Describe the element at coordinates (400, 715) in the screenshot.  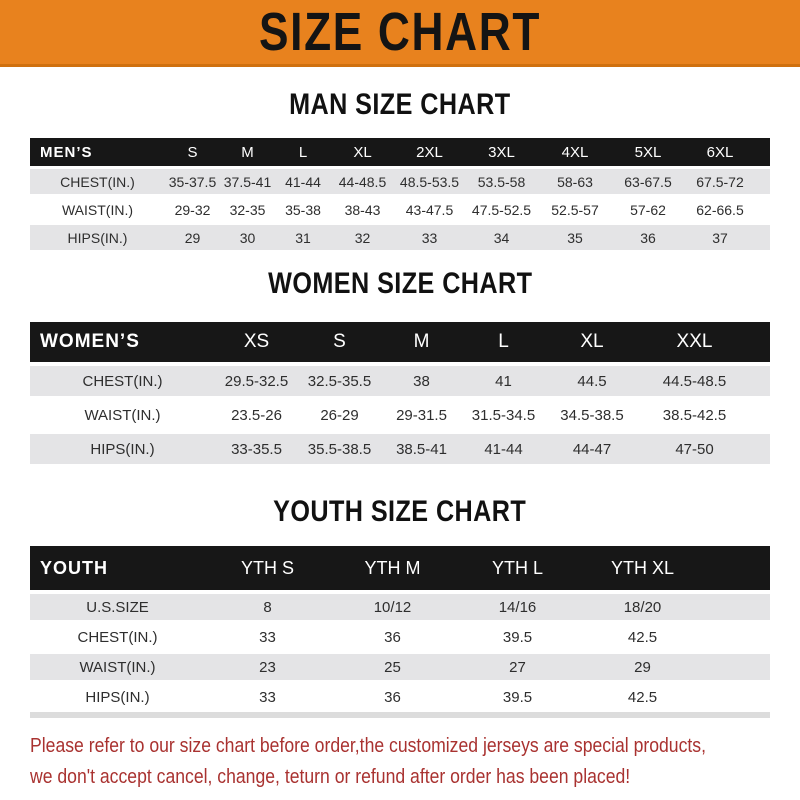
I see `table-bottom-border` at that location.